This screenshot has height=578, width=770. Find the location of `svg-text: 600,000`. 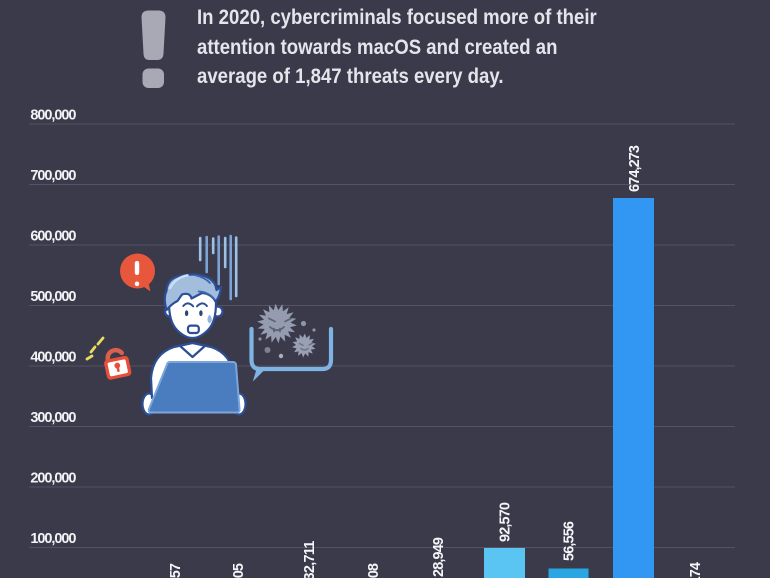

svg-text: 600,000 is located at coordinates (53, 237).